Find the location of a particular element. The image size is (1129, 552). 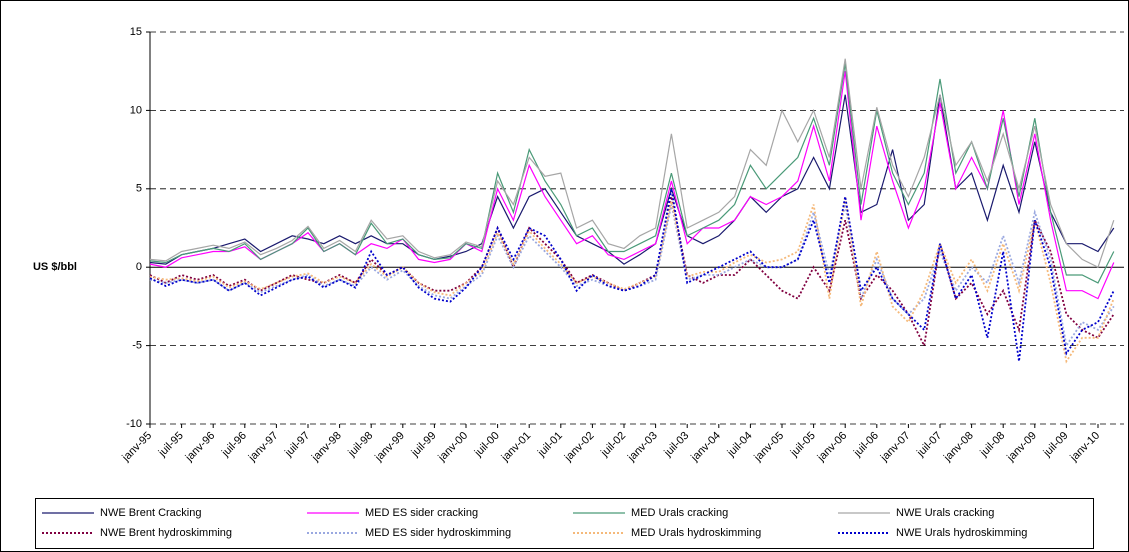

legend-label: MED Urals cracking is located at coordinates (679, 513).